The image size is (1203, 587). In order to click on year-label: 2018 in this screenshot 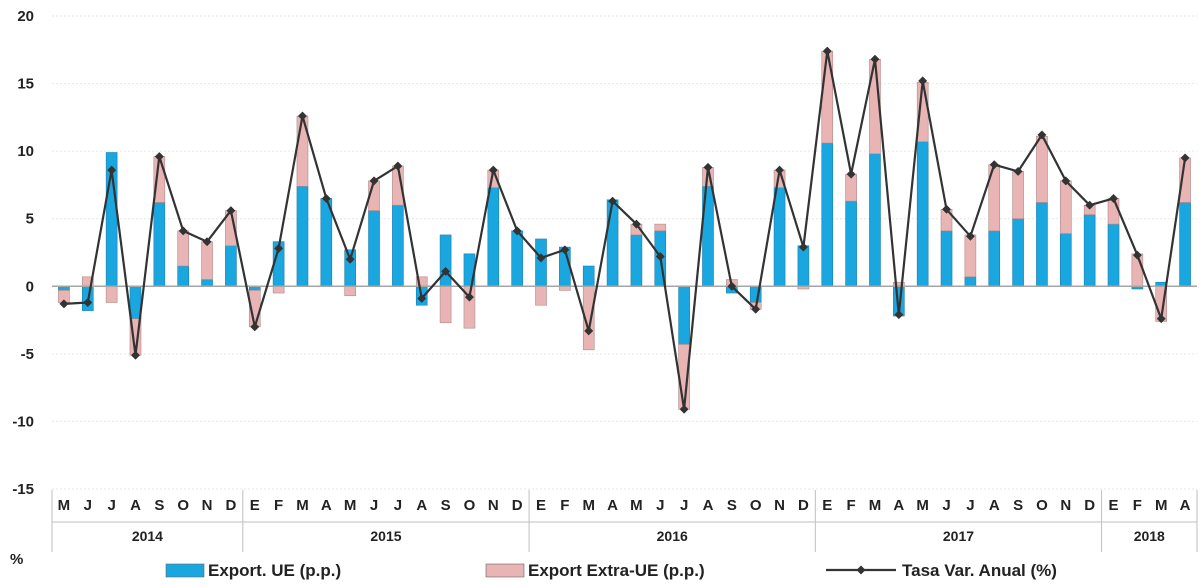, I will do `click(1149, 536)`.